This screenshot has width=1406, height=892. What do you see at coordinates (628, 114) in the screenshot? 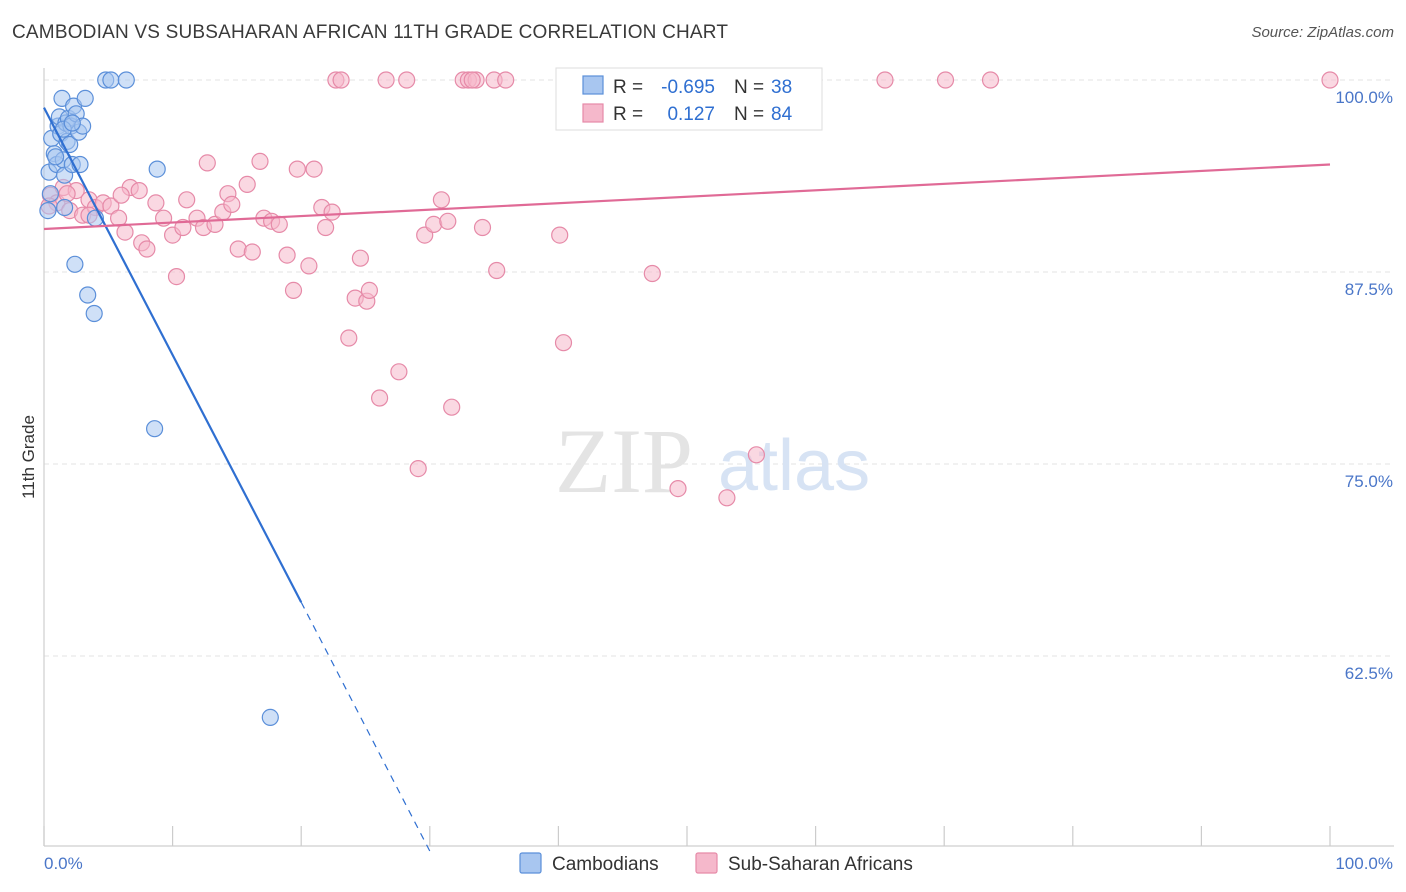
I see `legend-r-label-2: R =` at bounding box center [628, 114].